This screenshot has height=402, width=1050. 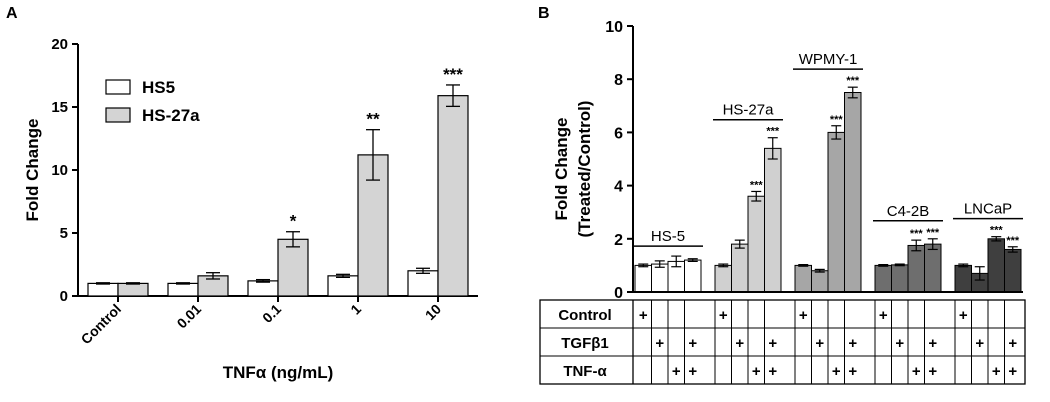 I want to click on panel-a-legend-label: HS-27a, so click(x=171, y=115).